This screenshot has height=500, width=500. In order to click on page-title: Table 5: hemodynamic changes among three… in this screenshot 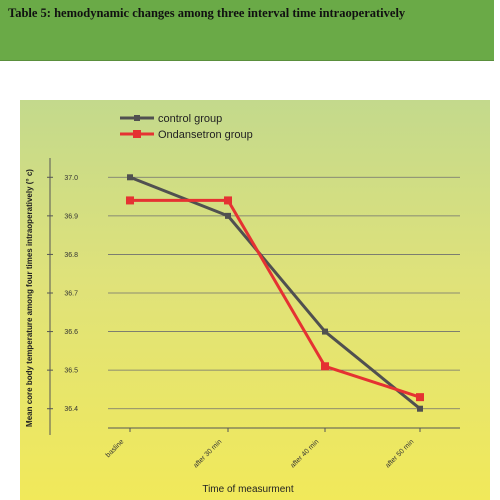, I will do `click(207, 13)`.